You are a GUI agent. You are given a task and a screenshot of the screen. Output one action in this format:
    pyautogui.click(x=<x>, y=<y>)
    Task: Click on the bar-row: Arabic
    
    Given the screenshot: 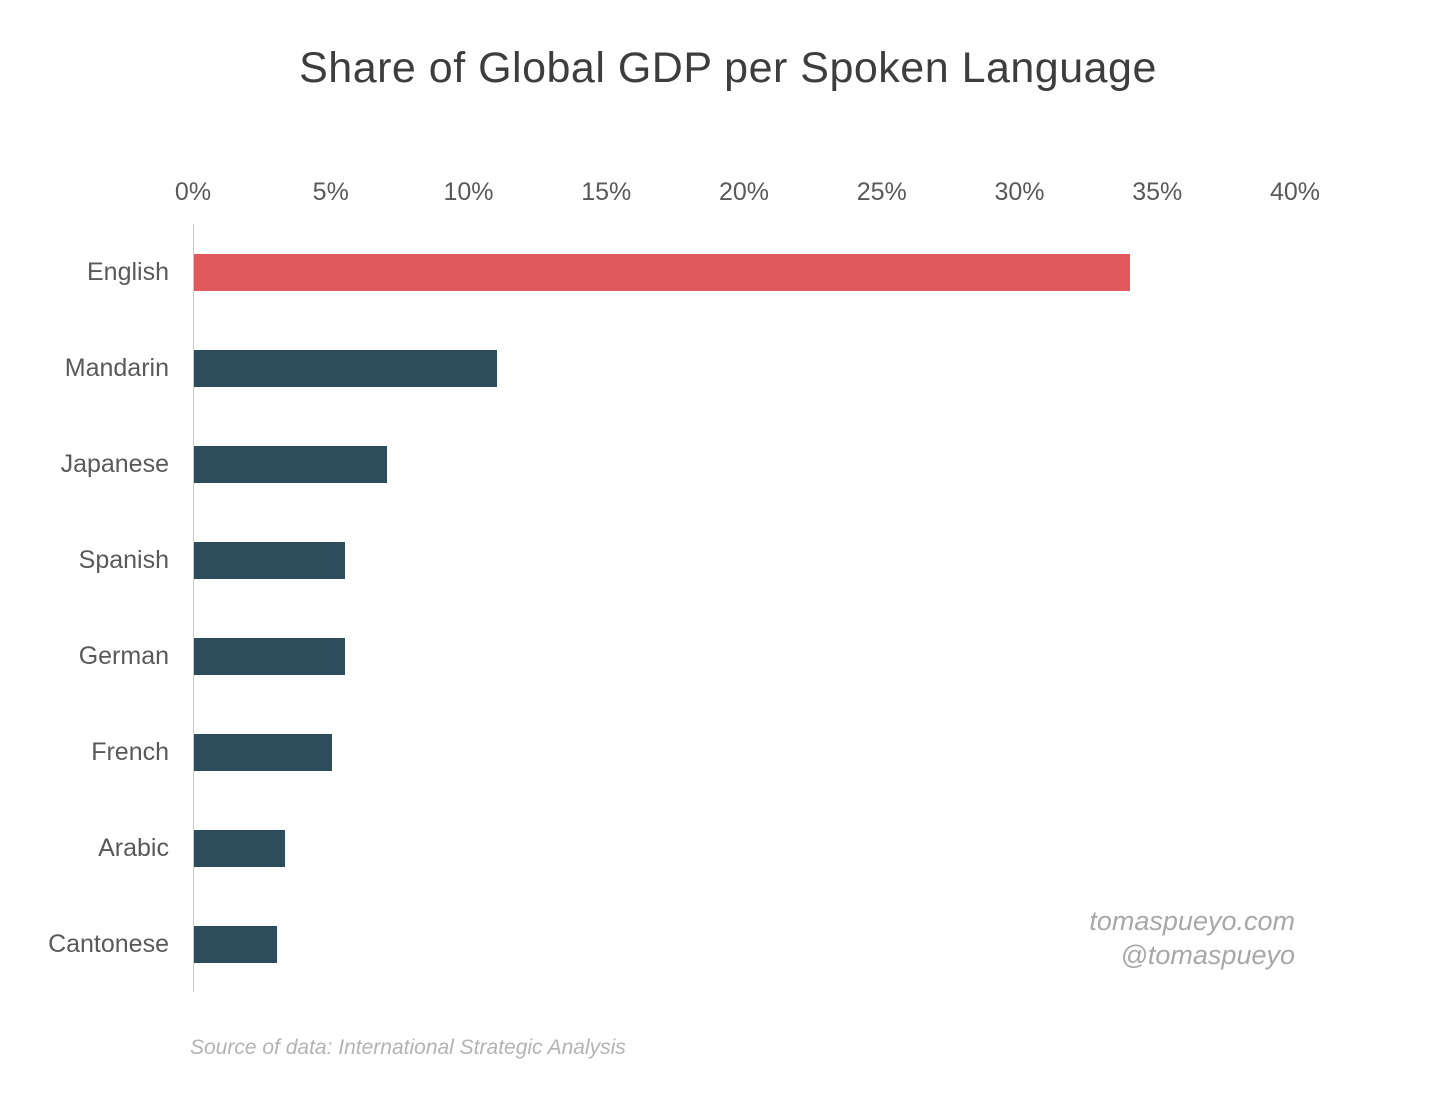 What is the action you would take?
    pyautogui.click(x=728, y=848)
    